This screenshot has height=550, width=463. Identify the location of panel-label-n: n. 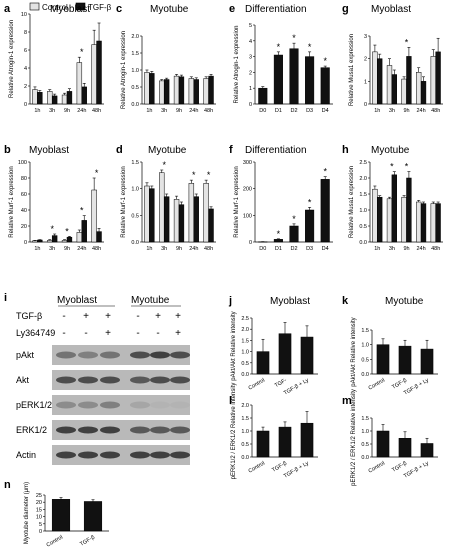
(7, 485).